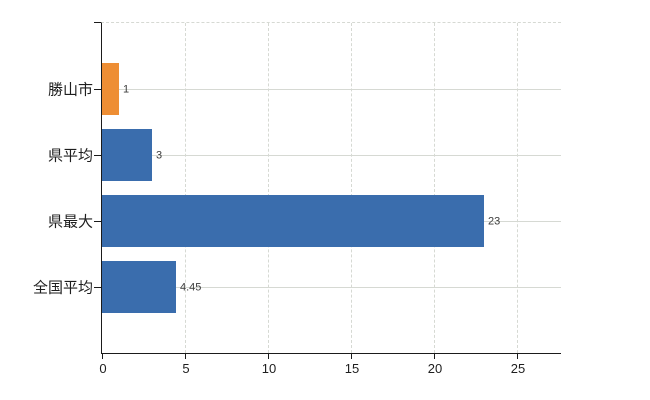 This screenshot has width=650, height=400. I want to click on x-tick-label: 20, so click(435, 368).